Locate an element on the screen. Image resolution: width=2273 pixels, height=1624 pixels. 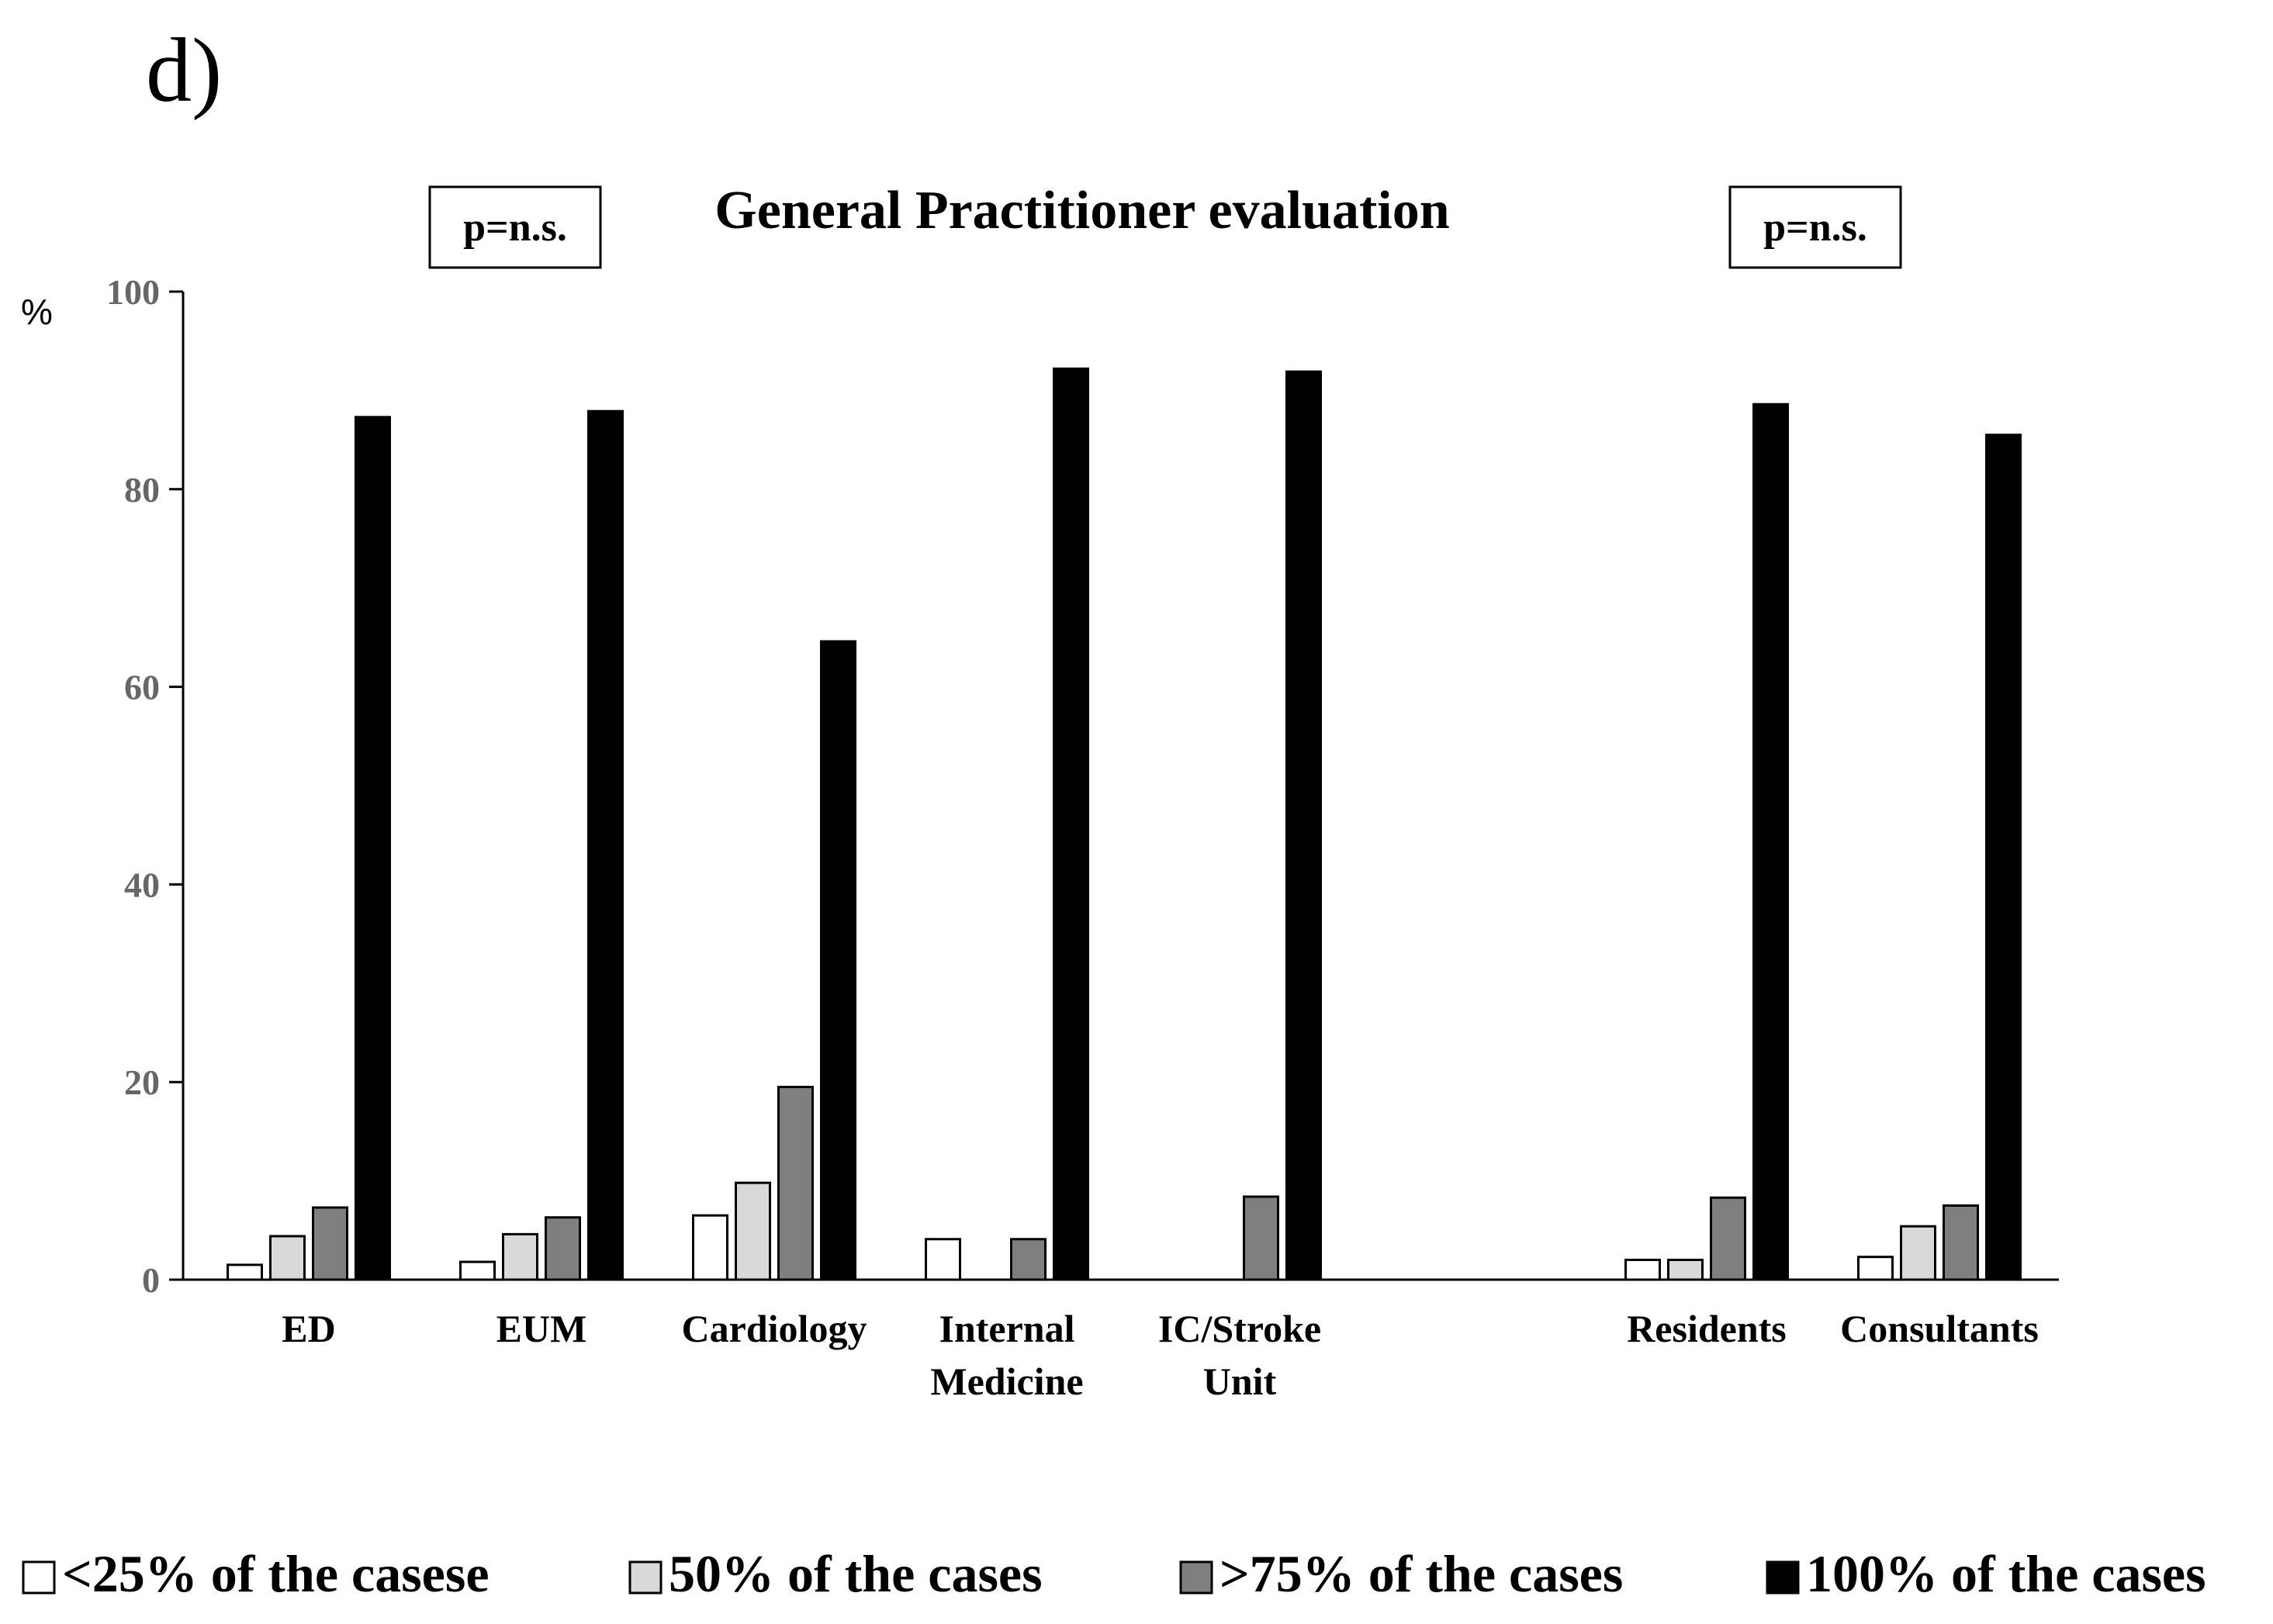
pvalue-box-left is located at coordinates (515, 227).